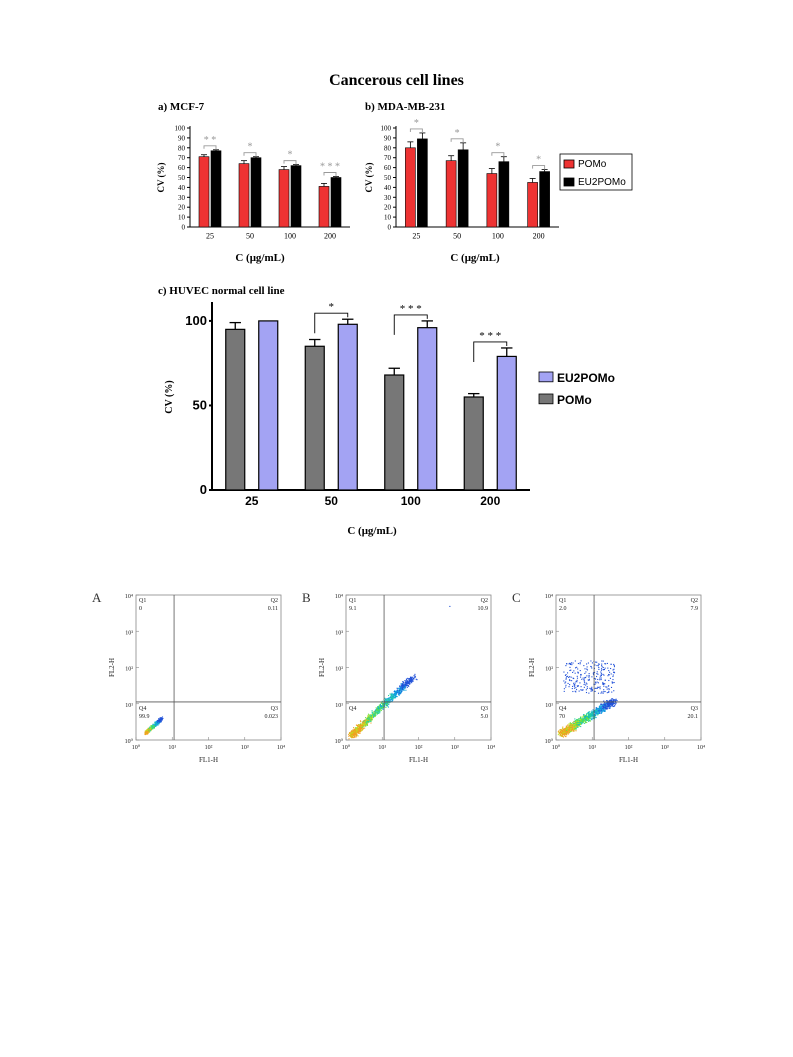 The width and height of the screenshot is (793, 1057). Describe the element at coordinates (322, 667) in the screenshot. I see `y-axis-label: FL2-H` at that location.